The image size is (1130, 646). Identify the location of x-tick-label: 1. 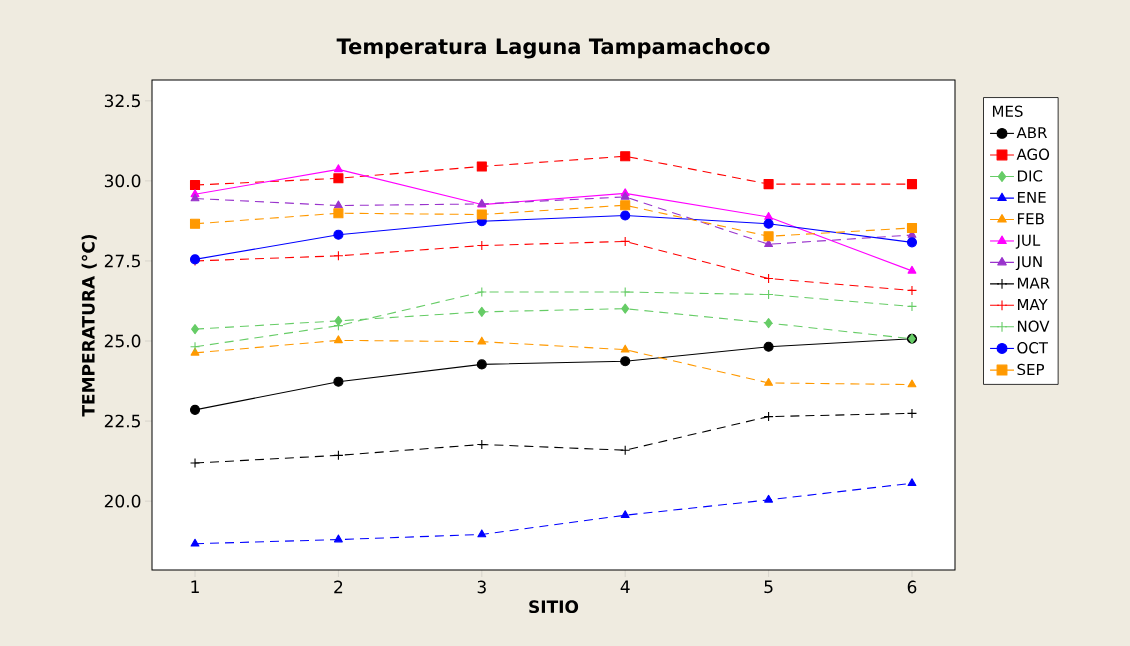
(195, 586).